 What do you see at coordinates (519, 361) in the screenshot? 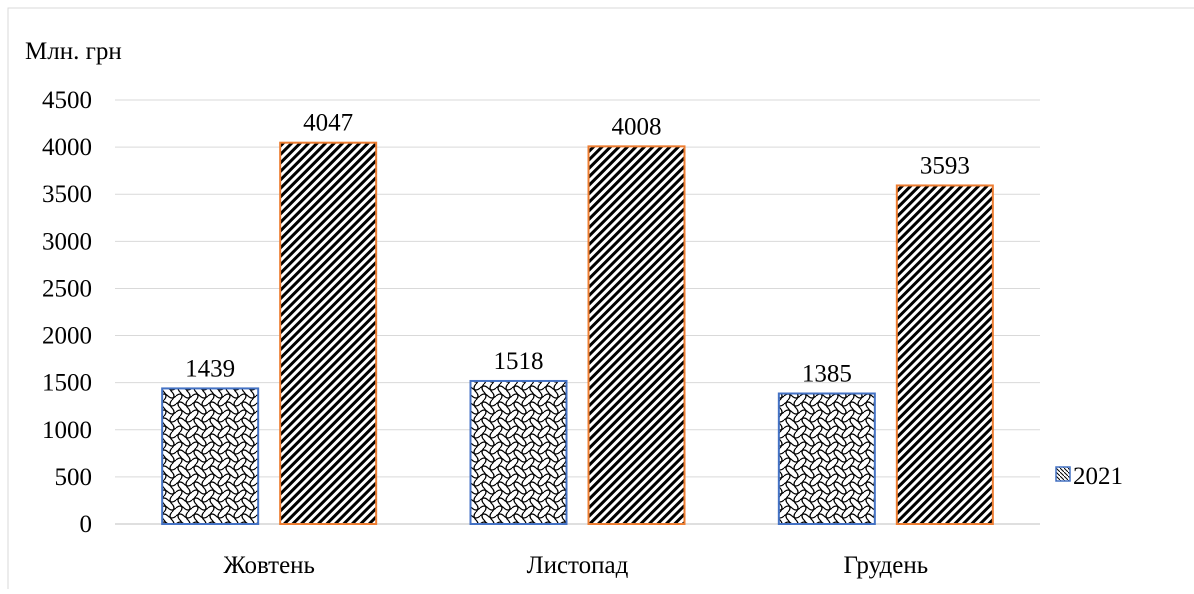
I see `data-label: 1518` at bounding box center [519, 361].